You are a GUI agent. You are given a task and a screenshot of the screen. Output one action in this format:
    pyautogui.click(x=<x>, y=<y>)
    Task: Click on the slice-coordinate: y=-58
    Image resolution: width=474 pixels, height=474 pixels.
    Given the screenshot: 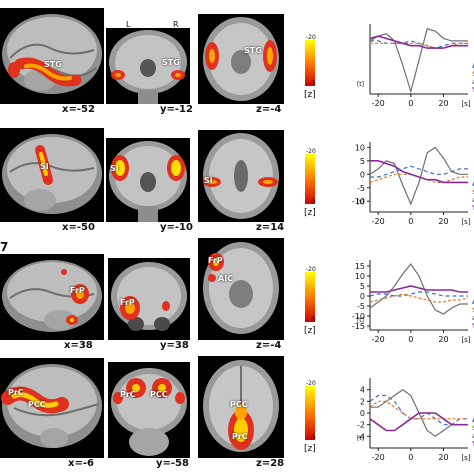 What is the action you would take?
    pyautogui.click(x=172, y=463)
    